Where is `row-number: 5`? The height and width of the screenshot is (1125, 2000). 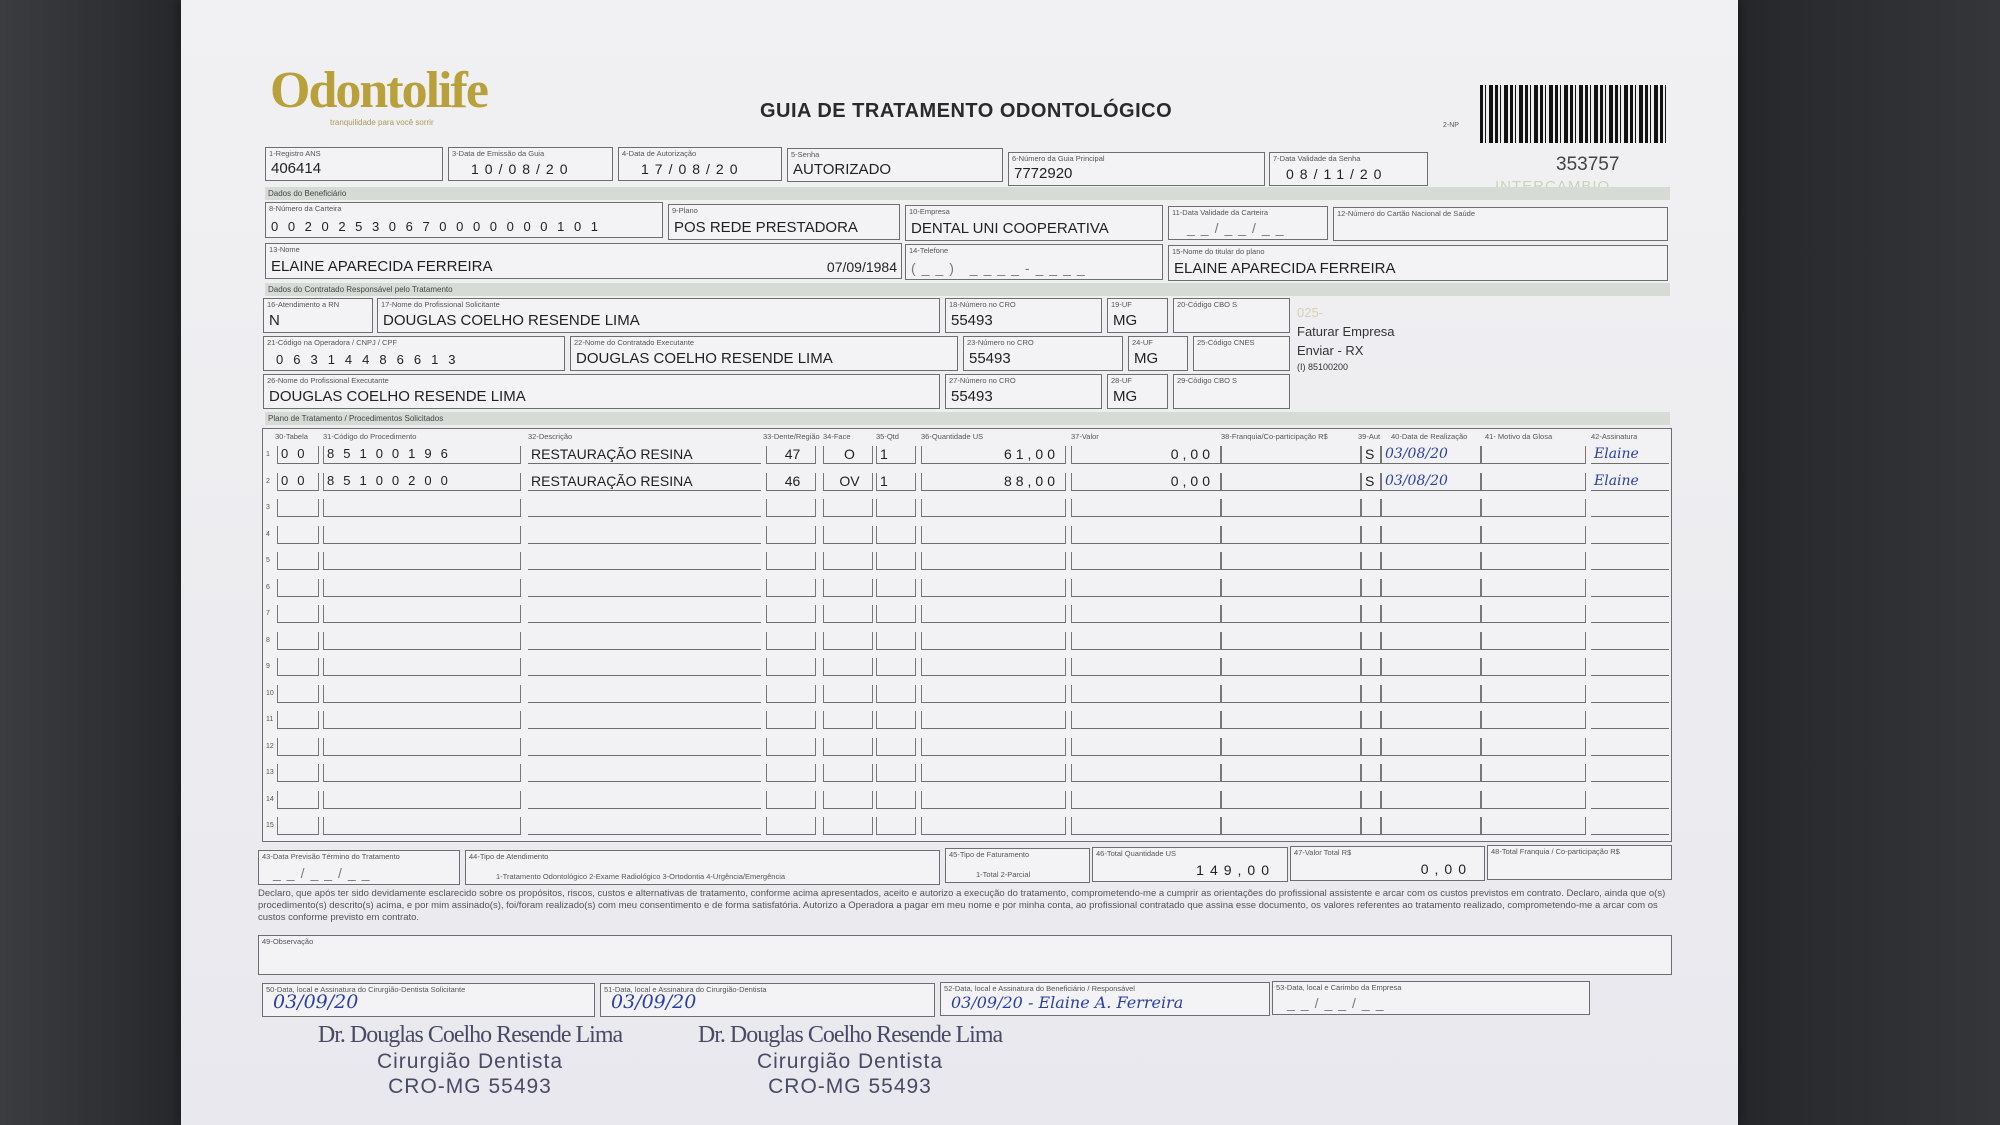
row-number: 5 is located at coordinates (268, 560).